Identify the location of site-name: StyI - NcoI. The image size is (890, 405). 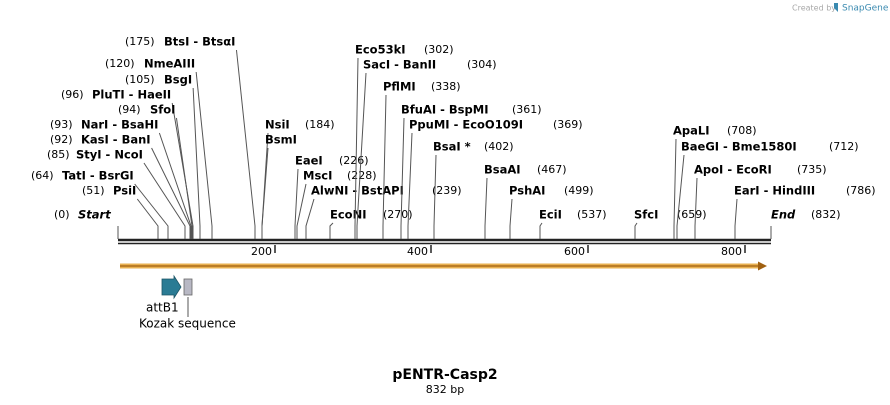
(109, 155).